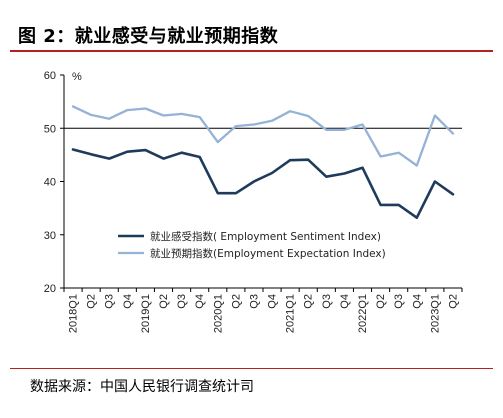  What do you see at coordinates (251, 368) in the screenshot?
I see `source-divider` at bounding box center [251, 368].